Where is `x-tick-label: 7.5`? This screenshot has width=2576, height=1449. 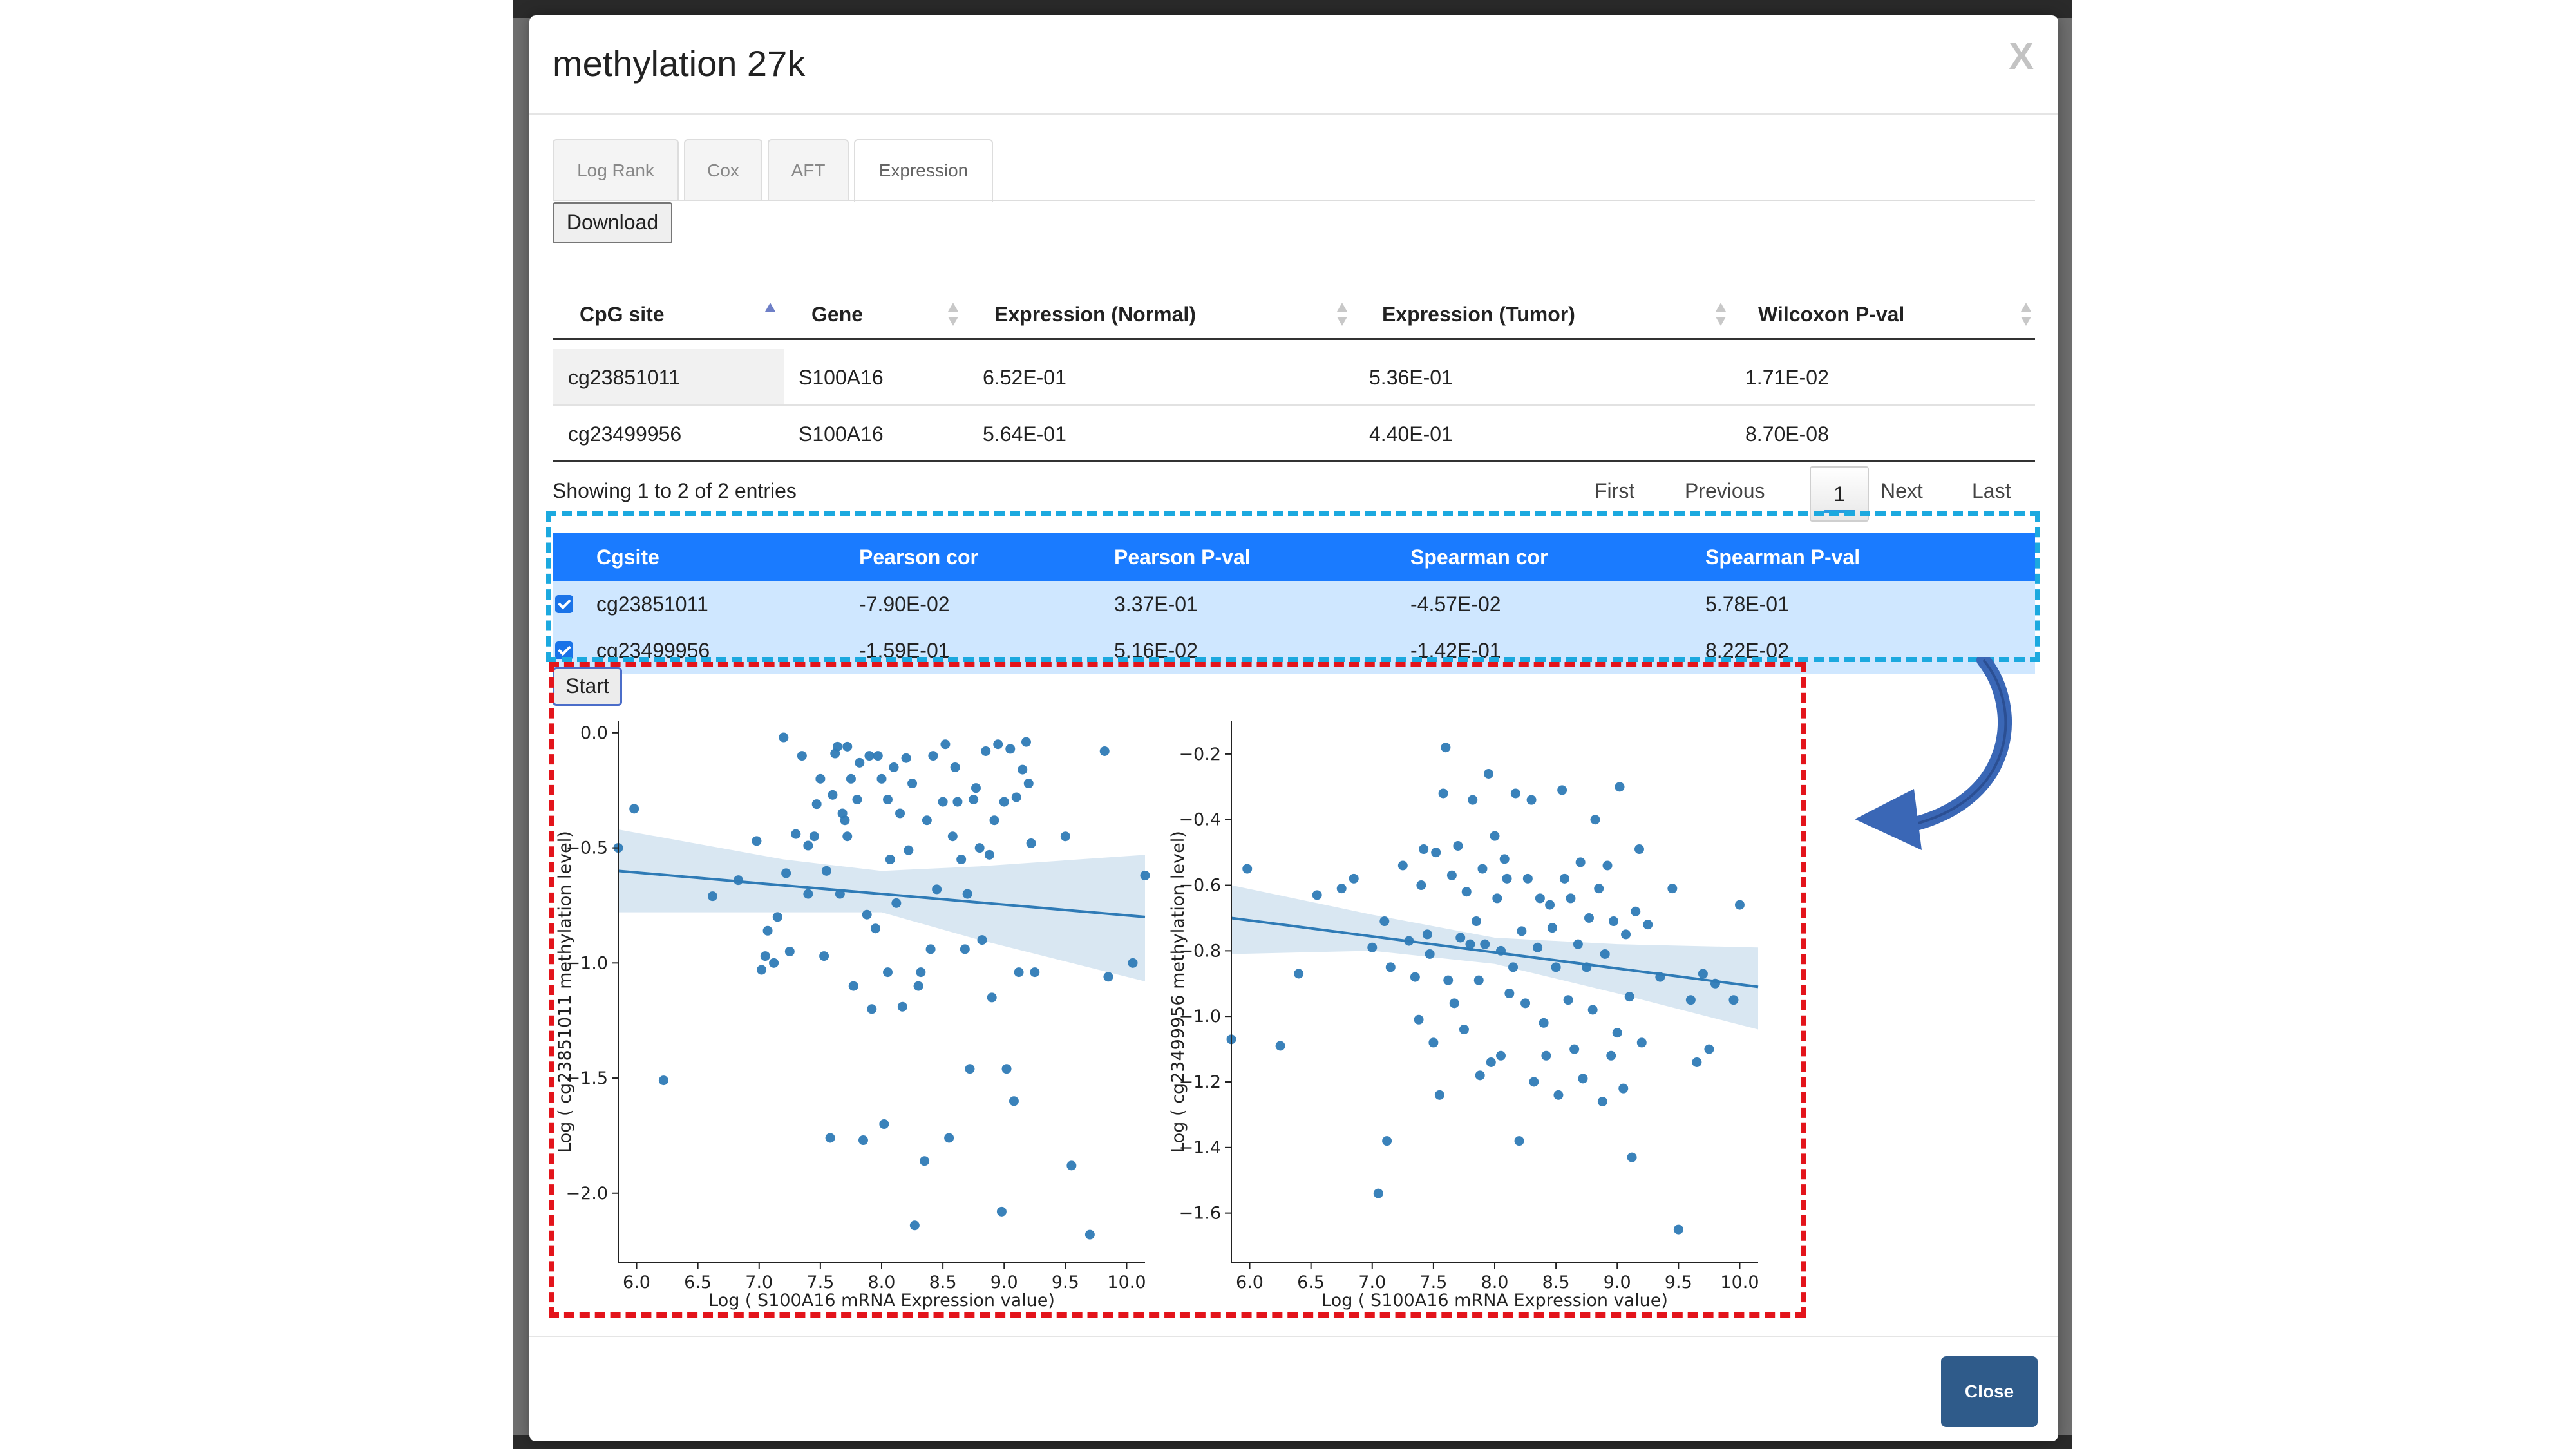
x-tick-label: 7.5 is located at coordinates (820, 1283).